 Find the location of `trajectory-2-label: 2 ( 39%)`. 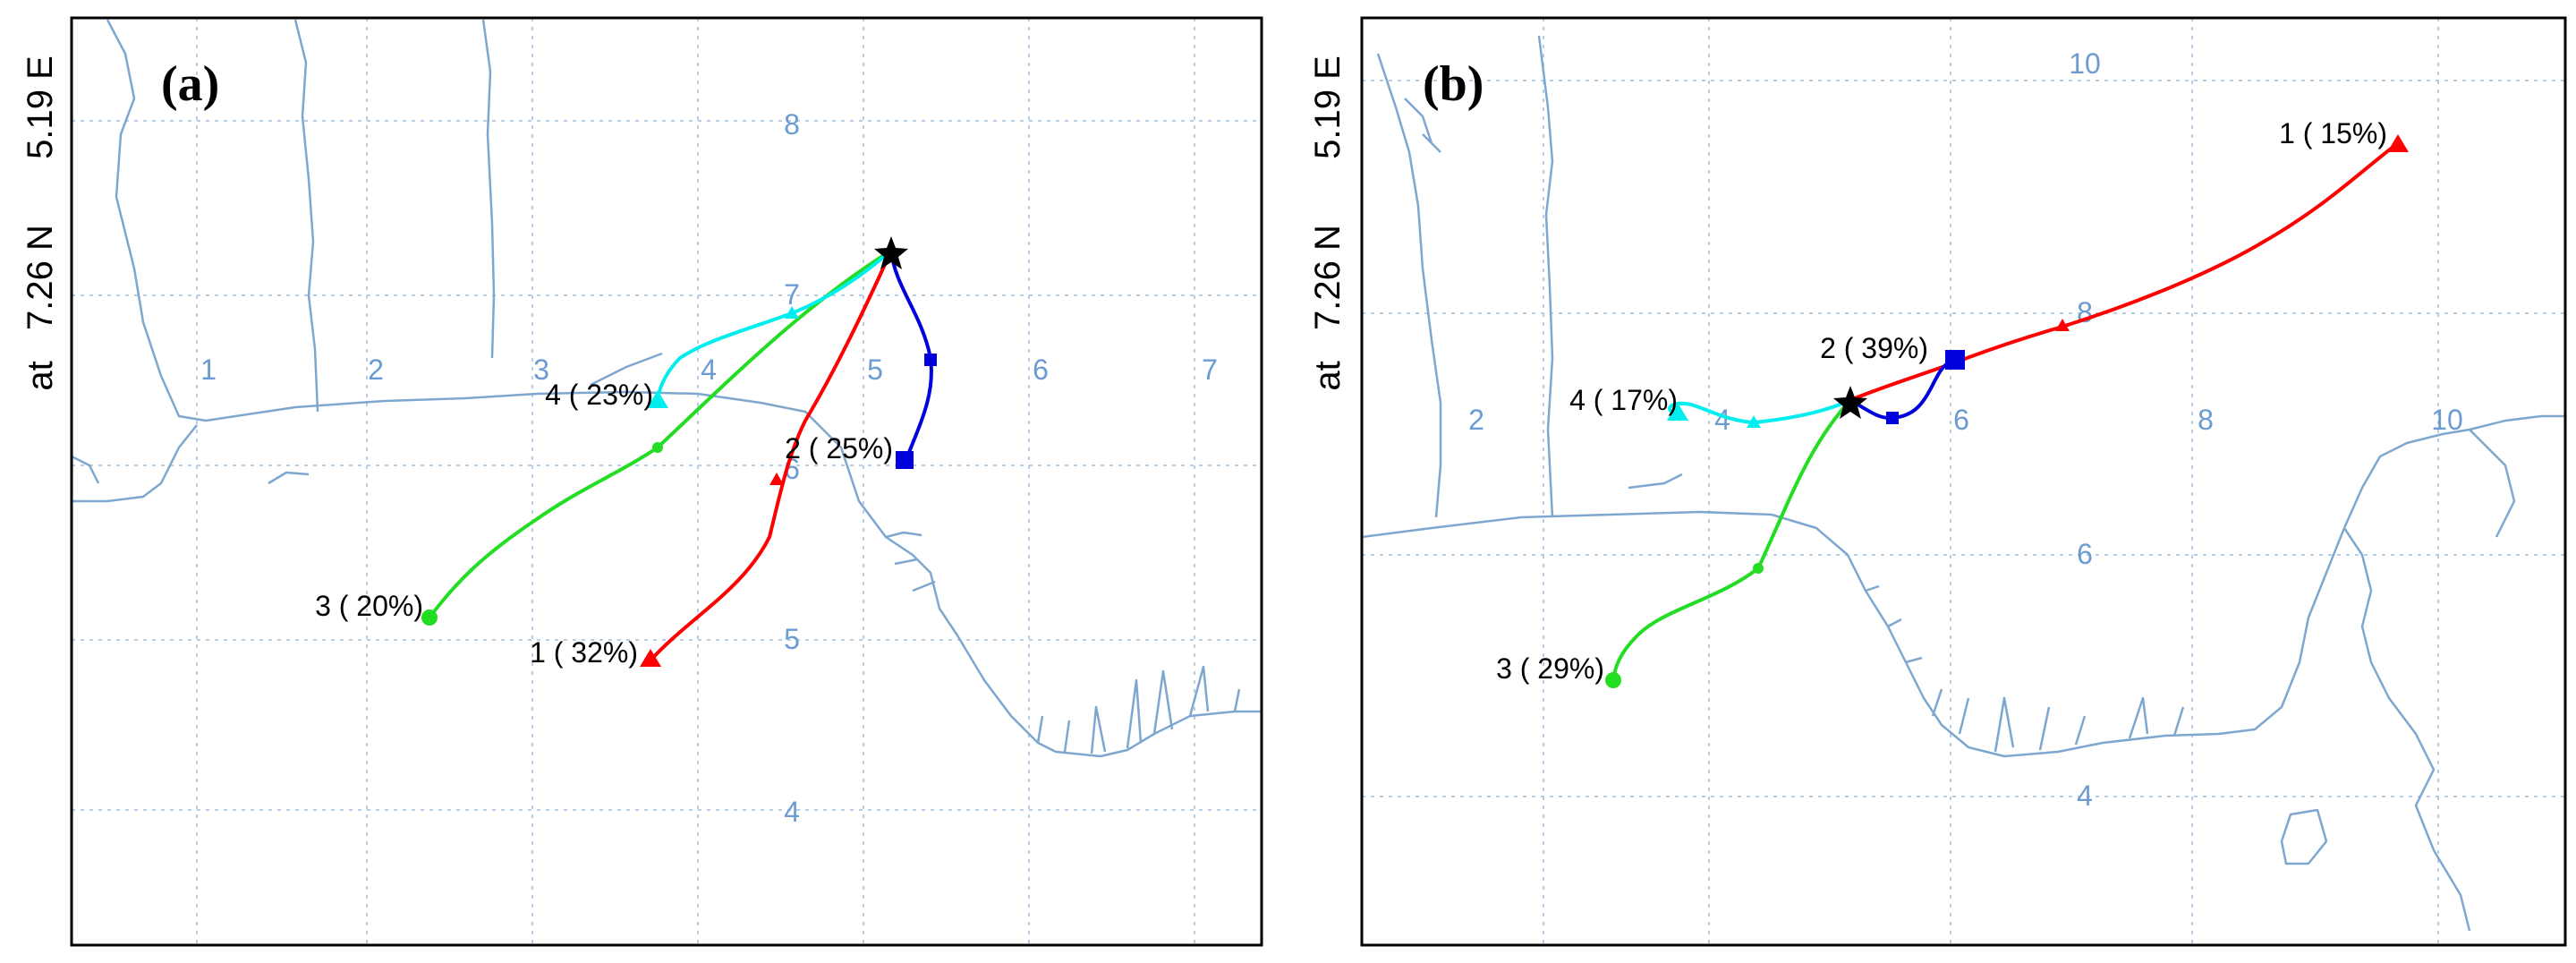

trajectory-2-label: 2 ( 39%) is located at coordinates (1874, 348).